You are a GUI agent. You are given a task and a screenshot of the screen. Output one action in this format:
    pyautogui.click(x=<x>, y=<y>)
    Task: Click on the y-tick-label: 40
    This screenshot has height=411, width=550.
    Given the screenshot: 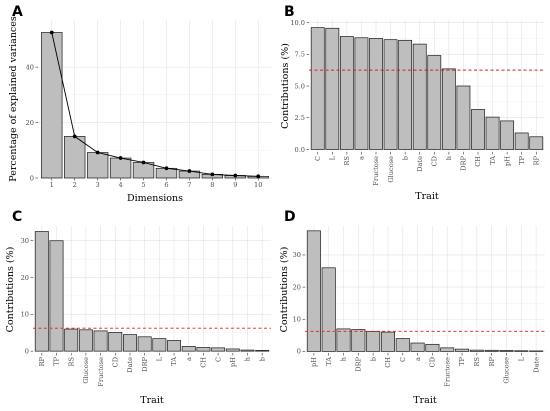 What is the action you would take?
    pyautogui.click(x=30, y=67)
    